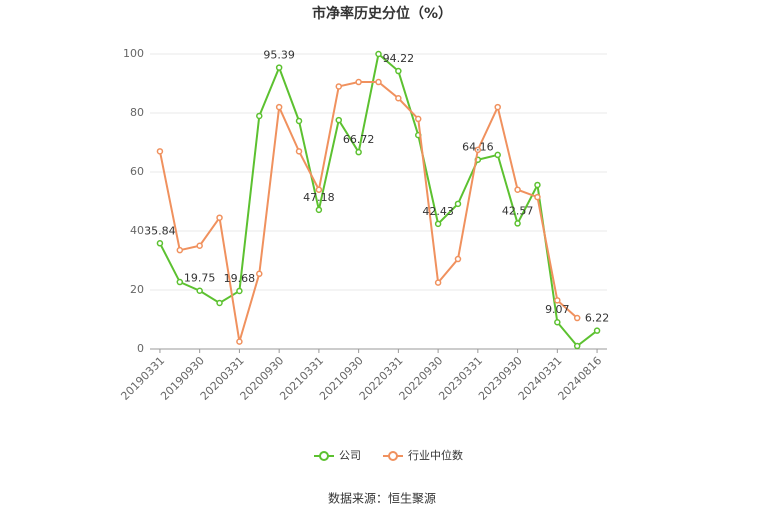 This screenshot has width=765, height=517. Describe the element at coordinates (359, 139) in the screenshot. I see `data-label: 66.72` at that location.